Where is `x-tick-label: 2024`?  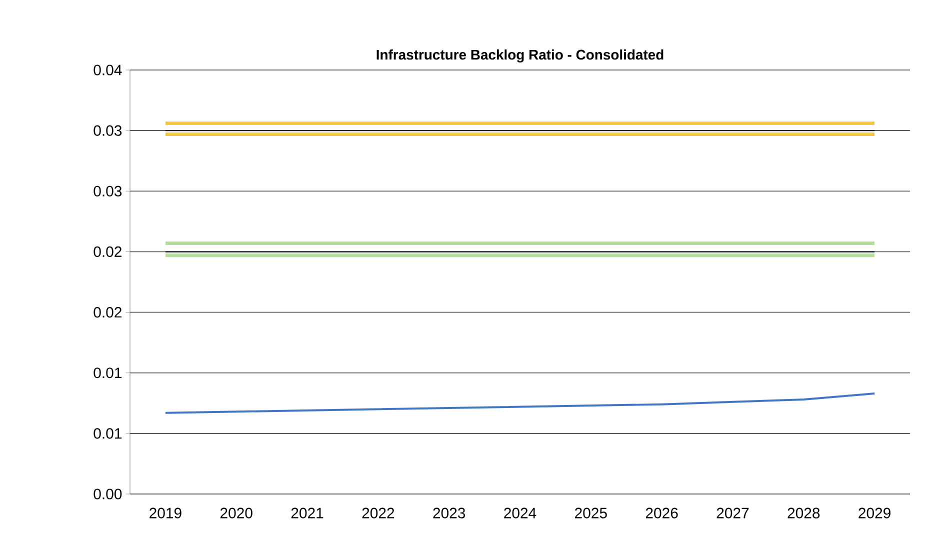 x-tick-label: 2024 is located at coordinates (520, 513).